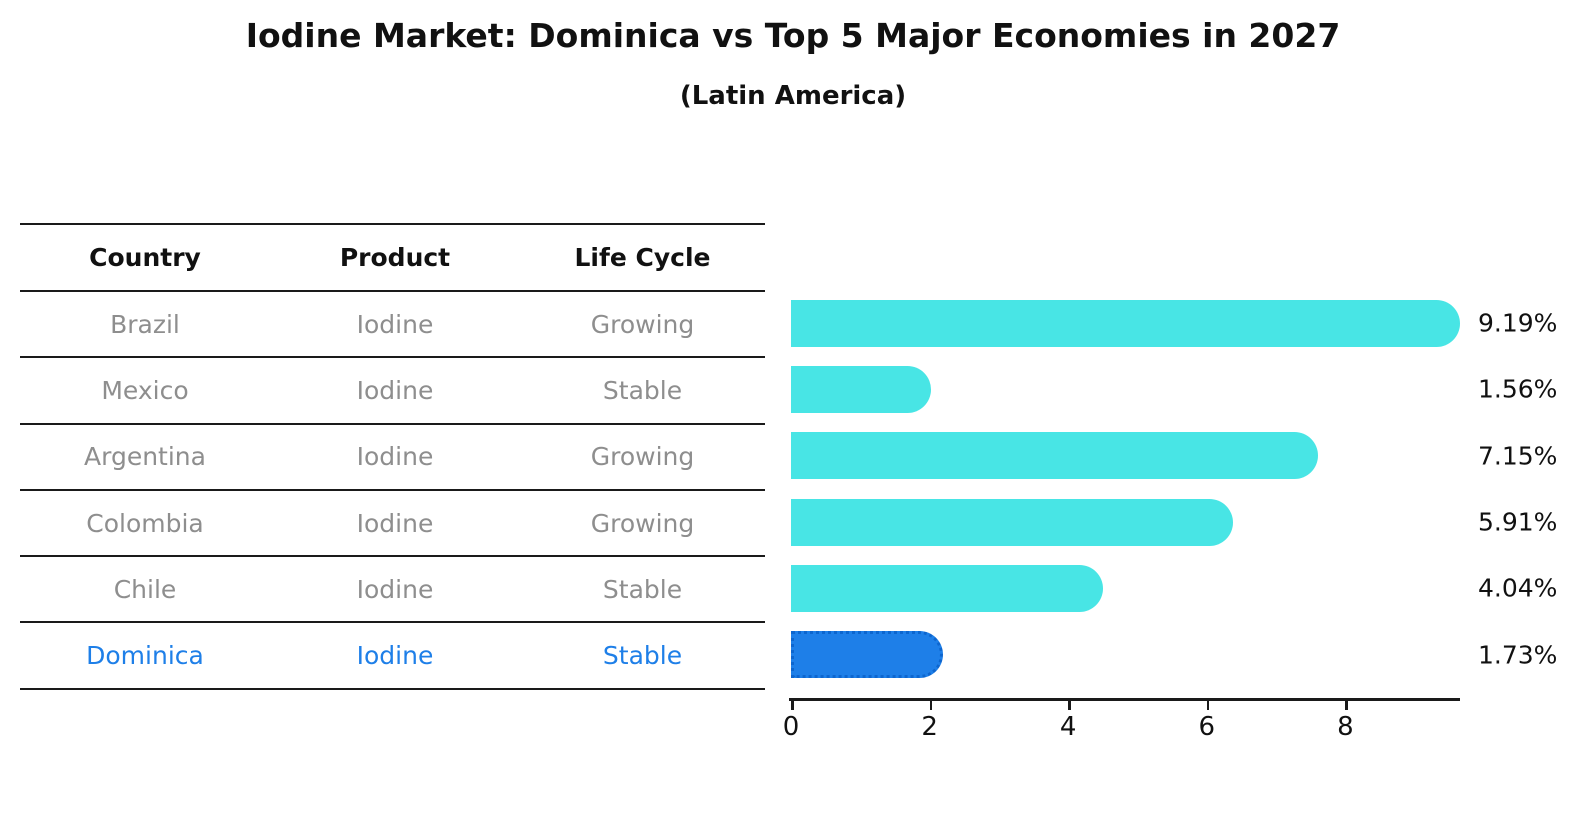  I want to click on column-header-lifecycle: Life Cycle, so click(642, 257).